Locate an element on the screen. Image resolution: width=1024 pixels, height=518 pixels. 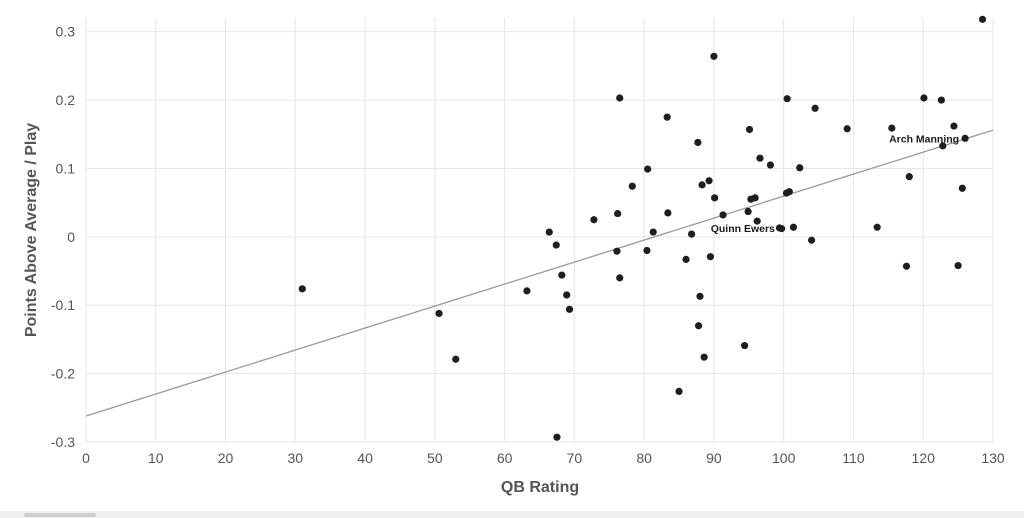
y-tick-label: -0.1 is located at coordinates (63, 305).